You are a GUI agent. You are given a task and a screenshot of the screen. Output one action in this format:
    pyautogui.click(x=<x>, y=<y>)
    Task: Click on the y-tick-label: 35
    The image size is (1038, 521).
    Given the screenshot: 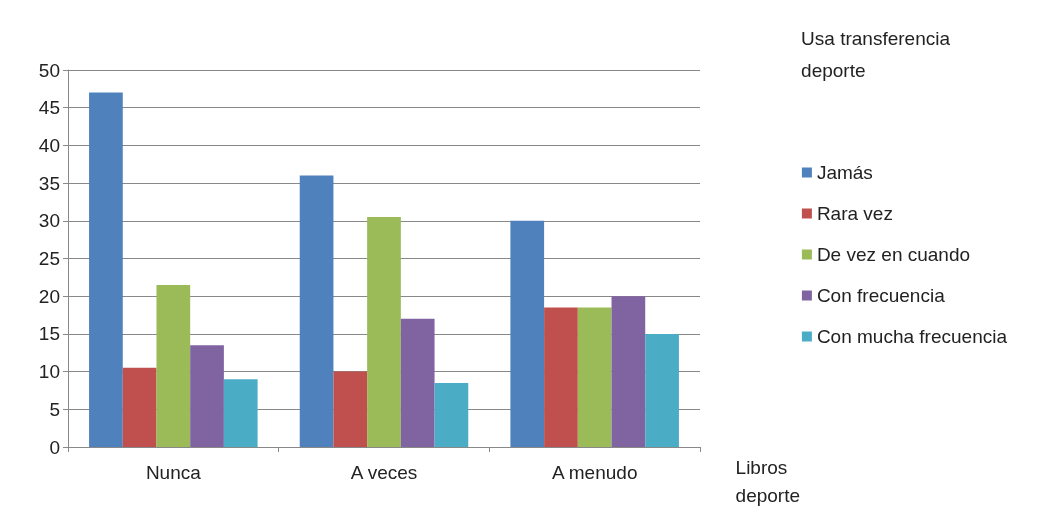 What is the action you would take?
    pyautogui.click(x=49, y=183)
    